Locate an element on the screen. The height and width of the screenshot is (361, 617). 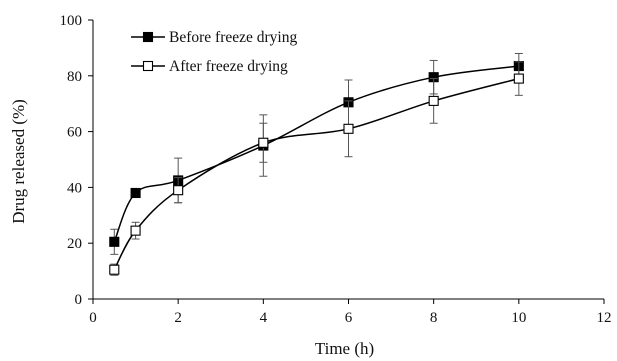
legend-item-1: Before freeze drying is located at coordinates (214, 37).